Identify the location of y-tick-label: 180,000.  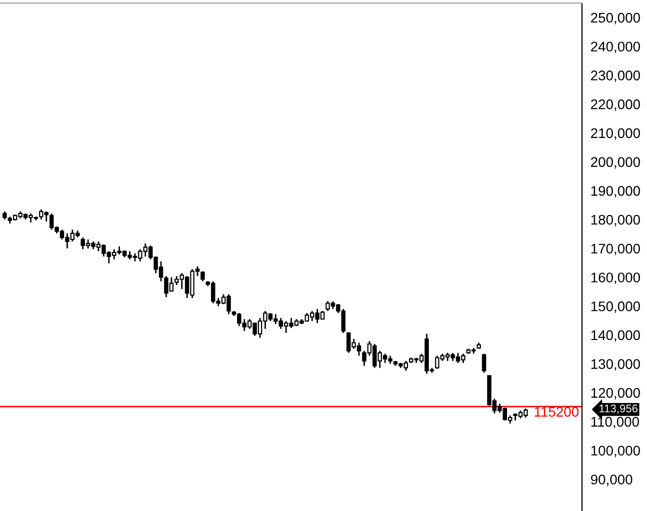
(615, 220).